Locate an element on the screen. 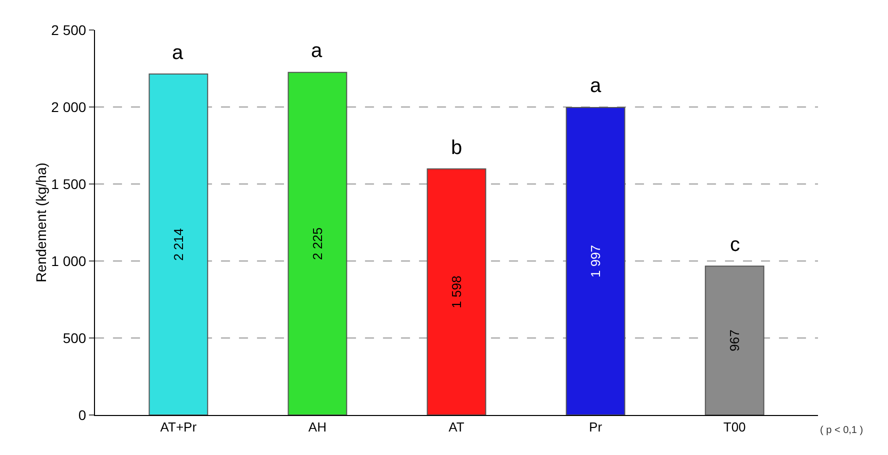 This screenshot has height=455, width=888. text: ( p < 0,1 ) is located at coordinates (842, 430).